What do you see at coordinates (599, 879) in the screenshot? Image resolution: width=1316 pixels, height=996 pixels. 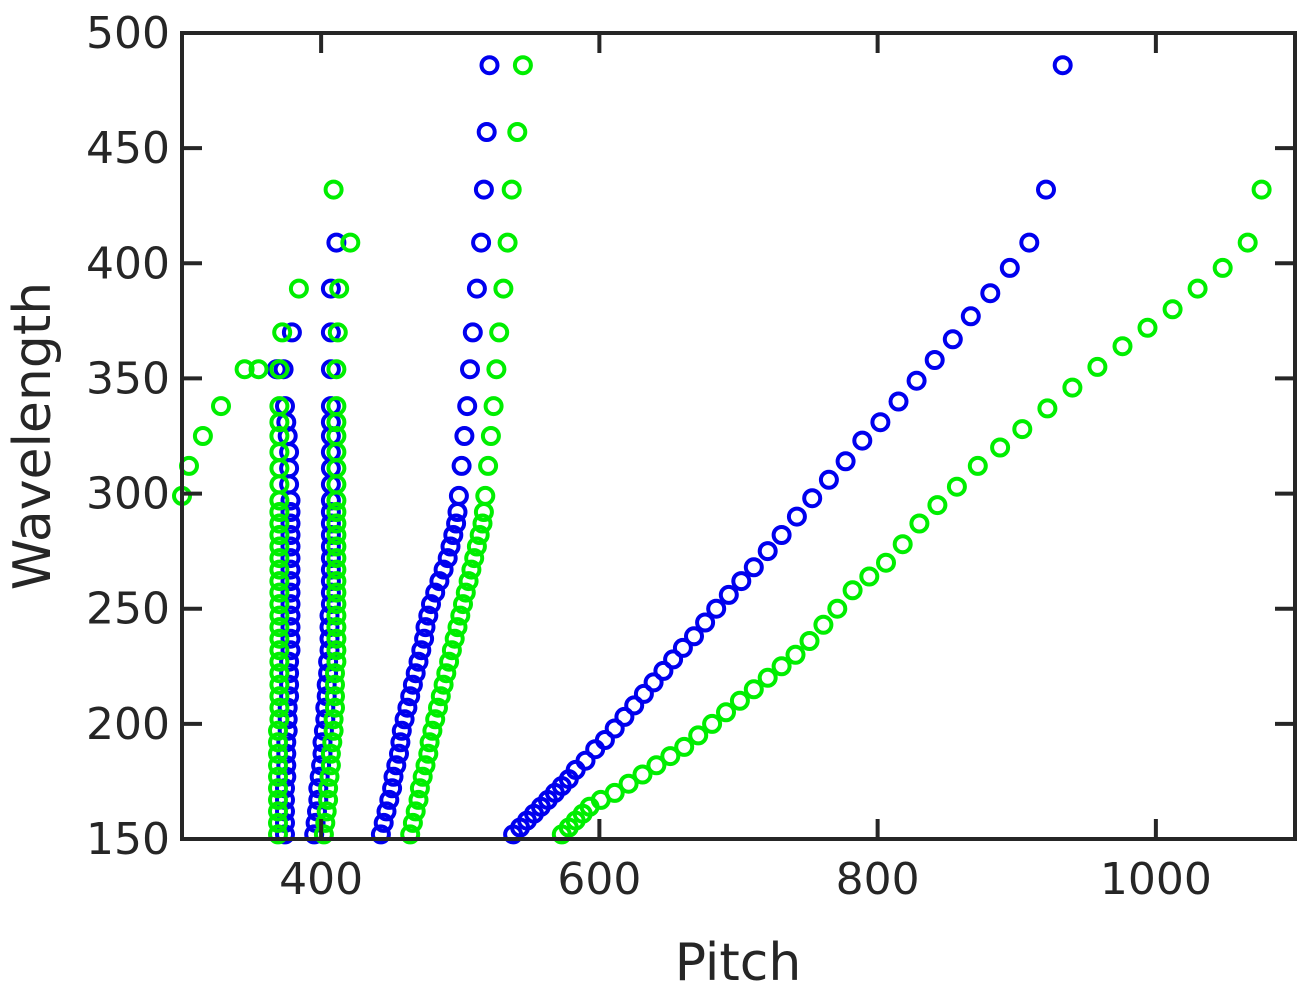 I see `x-tick-label: 600` at bounding box center [599, 879].